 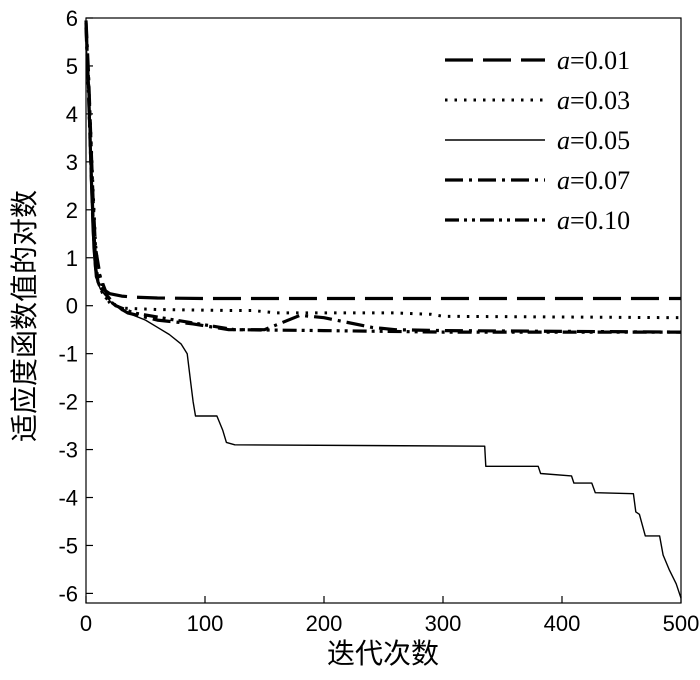 I want to click on legend-label-5: a=0.10, so click(x=593, y=220).